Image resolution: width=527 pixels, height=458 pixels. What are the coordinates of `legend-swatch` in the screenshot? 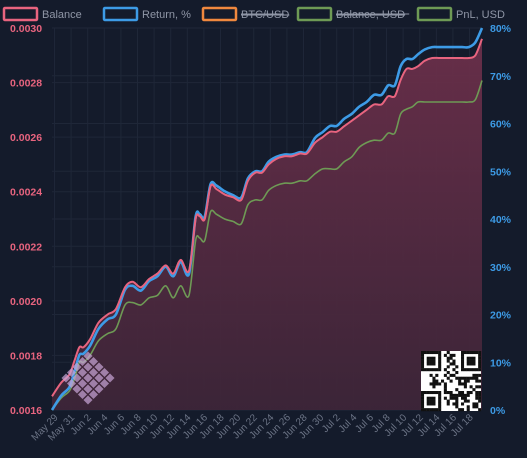 It's located at (219, 14).